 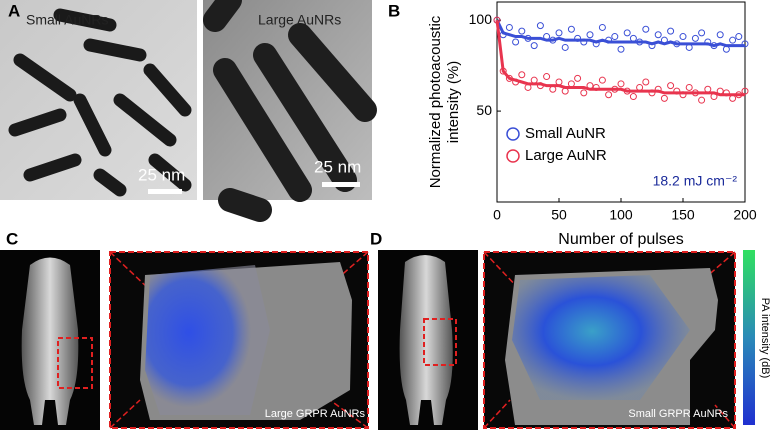 What do you see at coordinates (453, 102) in the screenshot?
I see `y-axis-label: intensity (%)` at bounding box center [453, 102].